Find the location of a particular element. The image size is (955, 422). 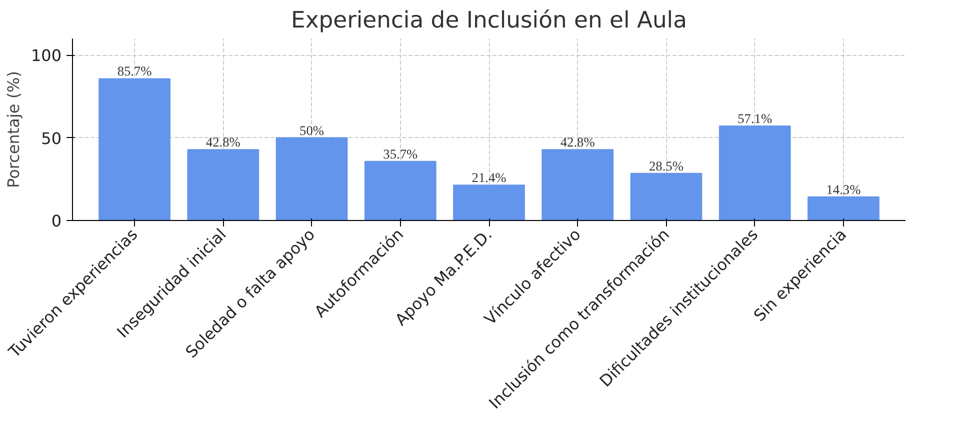

data-label: 57.1% is located at coordinates (755, 118).